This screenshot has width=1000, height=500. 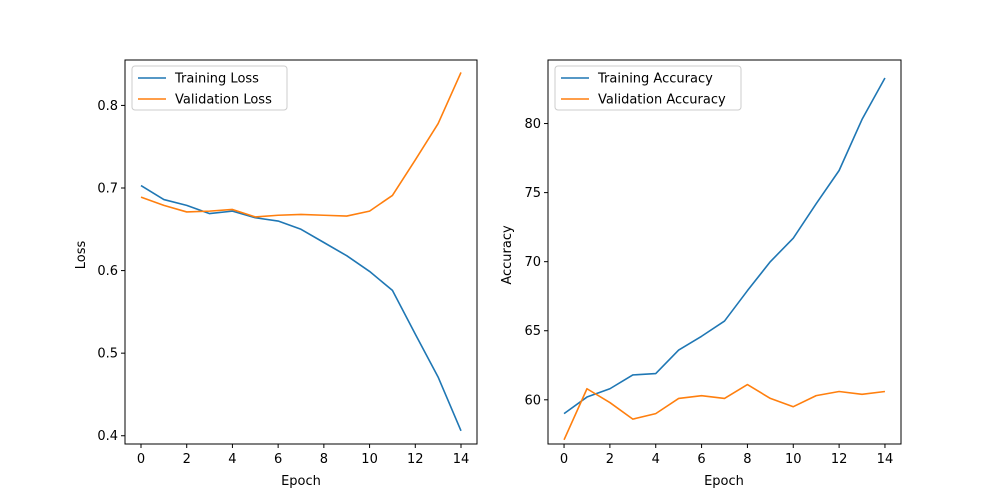 What do you see at coordinates (187, 459) in the screenshot?
I see `loss-x-tick-label: 2` at bounding box center [187, 459].